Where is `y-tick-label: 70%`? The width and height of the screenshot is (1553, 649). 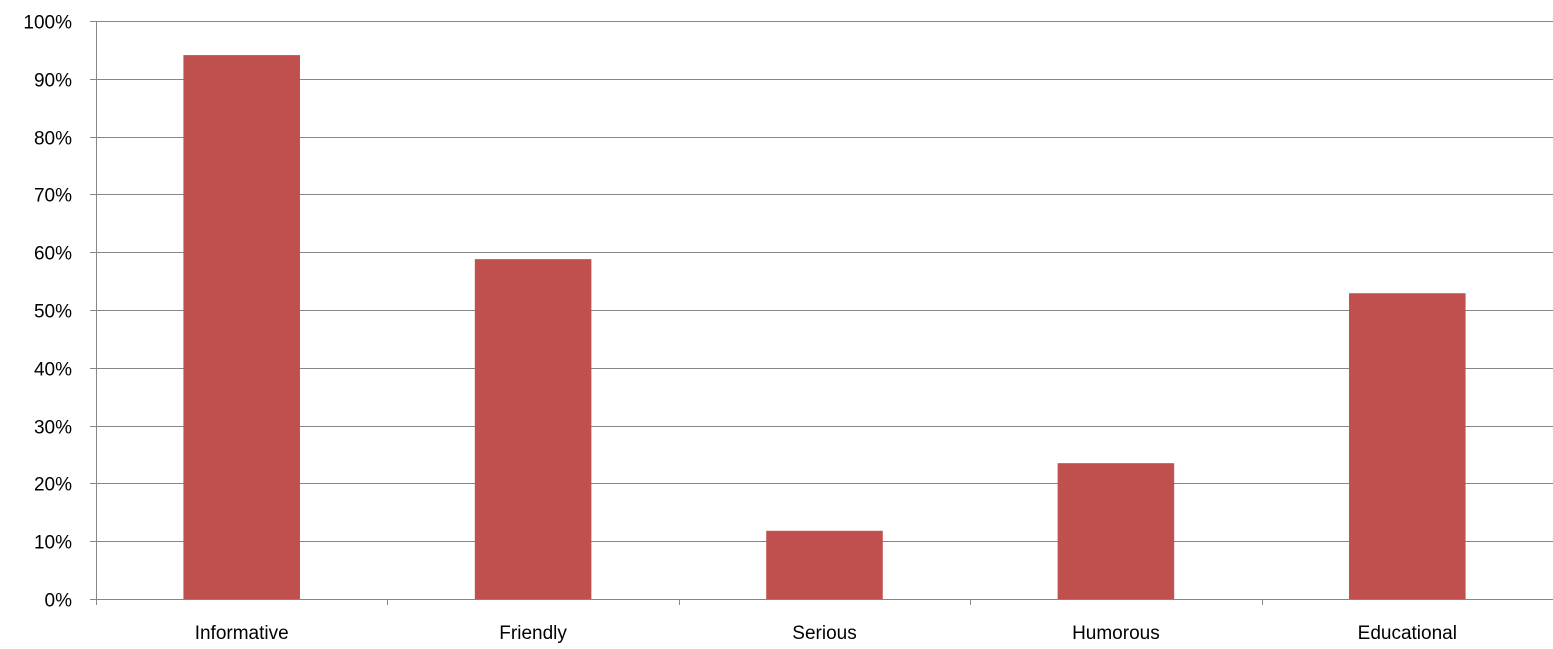 y-tick-label: 70% is located at coordinates (53, 196).